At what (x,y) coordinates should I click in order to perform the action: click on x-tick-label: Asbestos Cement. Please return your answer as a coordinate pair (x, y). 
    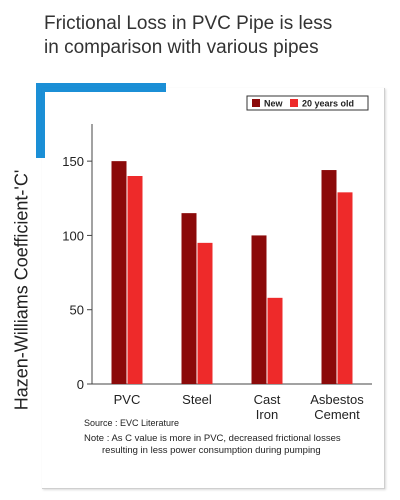
    Looking at the image, I should click on (337, 407).